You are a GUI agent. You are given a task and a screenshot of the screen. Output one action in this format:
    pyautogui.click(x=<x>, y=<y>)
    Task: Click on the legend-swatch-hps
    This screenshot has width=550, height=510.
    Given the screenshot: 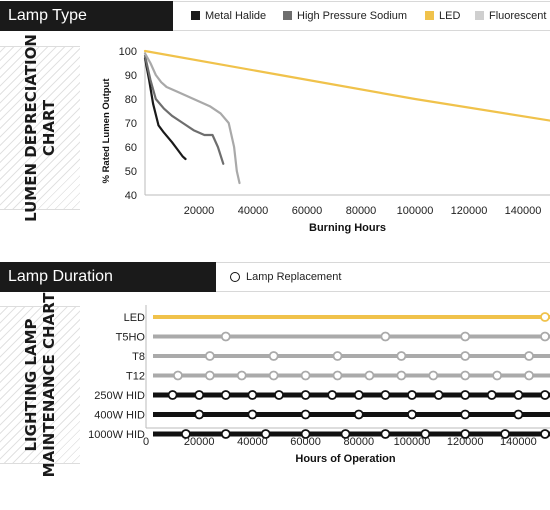 What is the action you would take?
    pyautogui.click(x=287, y=15)
    